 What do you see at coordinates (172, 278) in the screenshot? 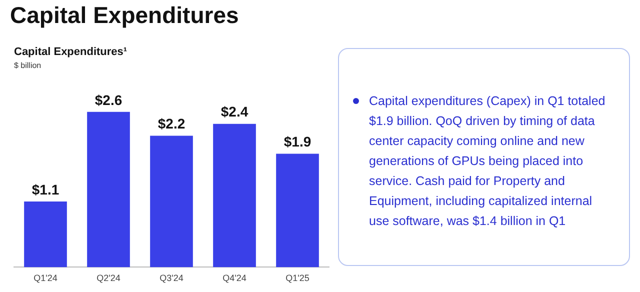
I see `x-tick-label: Q3'24` at bounding box center [172, 278].